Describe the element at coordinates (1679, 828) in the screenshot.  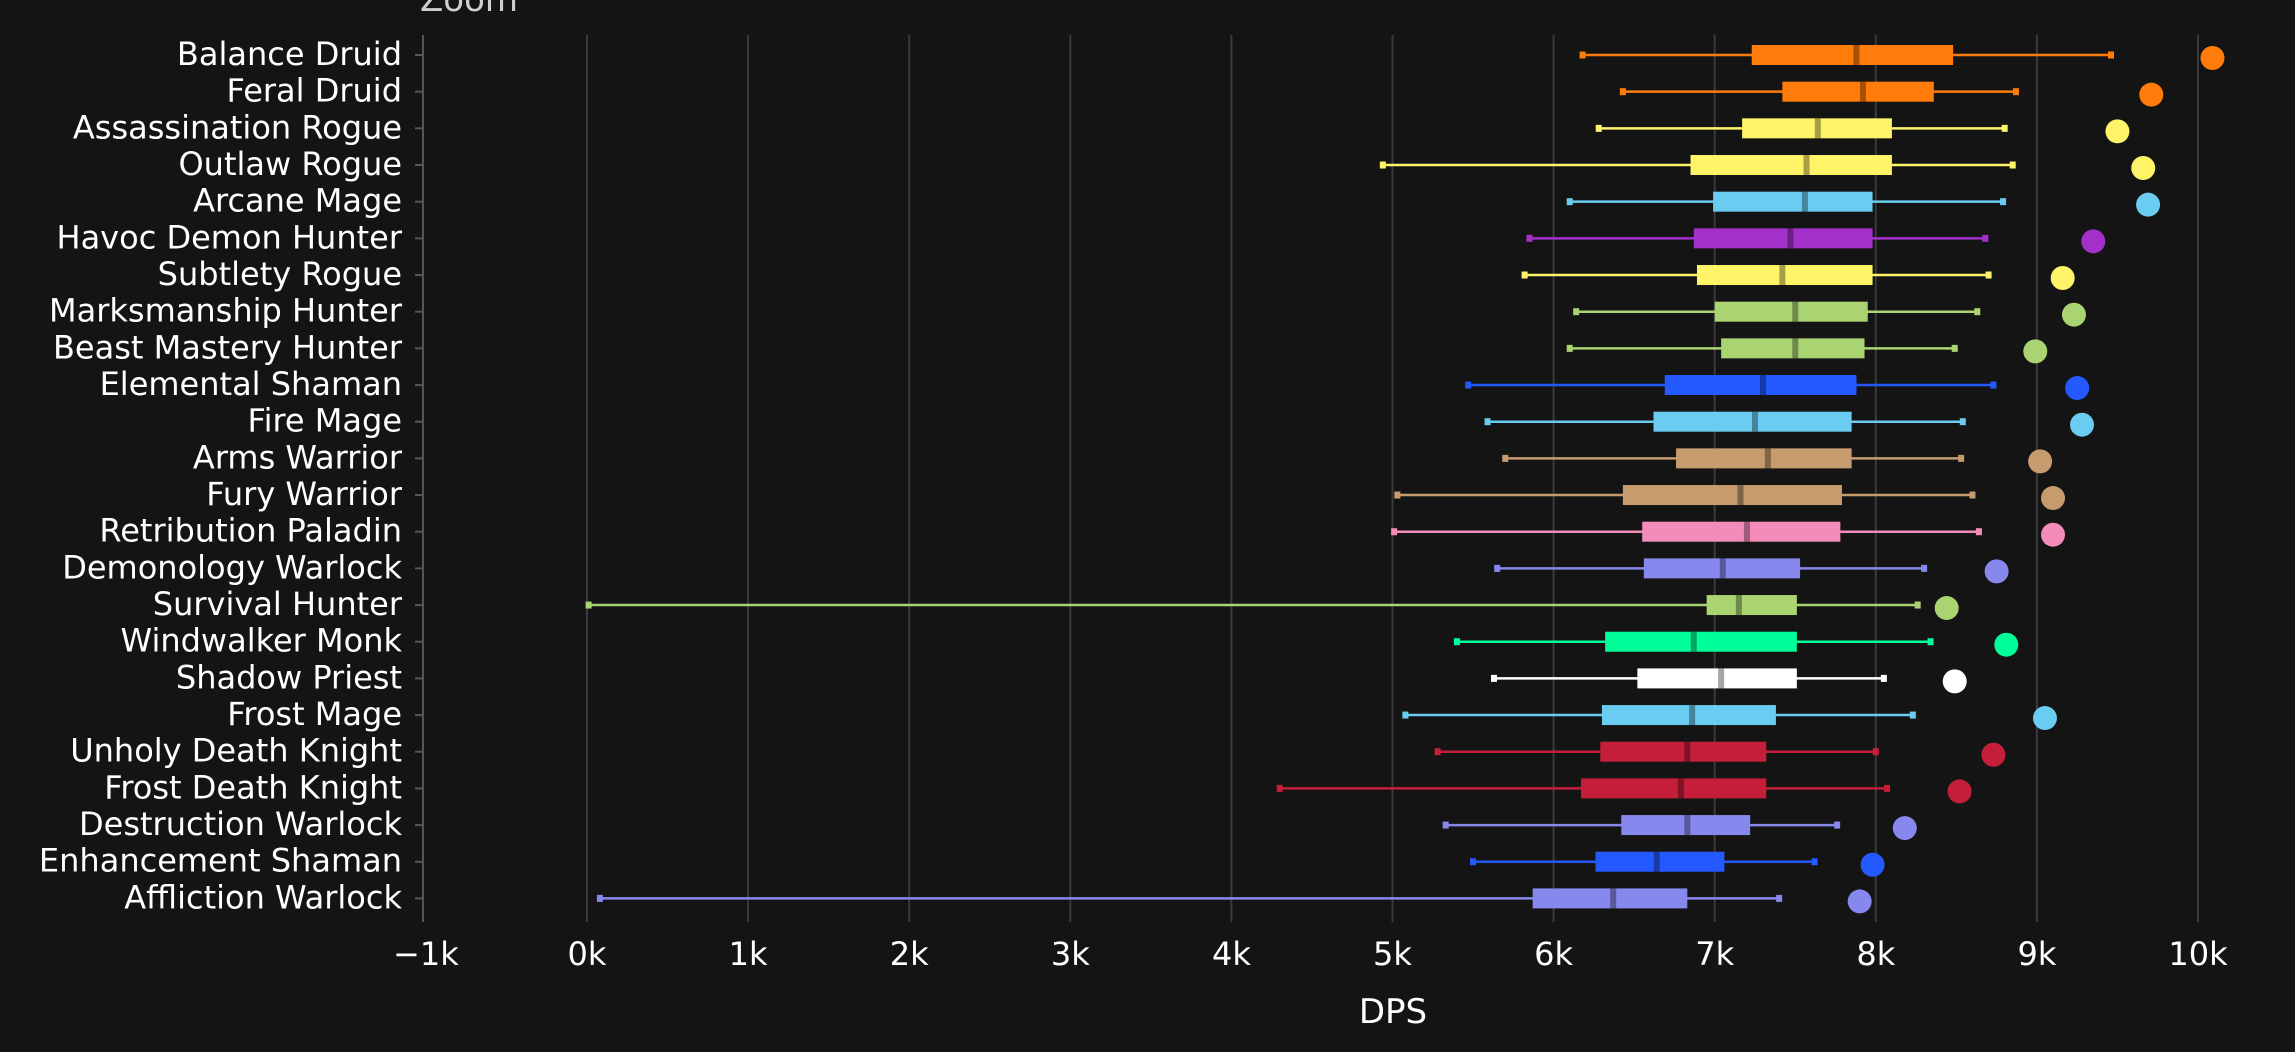
I see `box-destruction-warlock` at that location.